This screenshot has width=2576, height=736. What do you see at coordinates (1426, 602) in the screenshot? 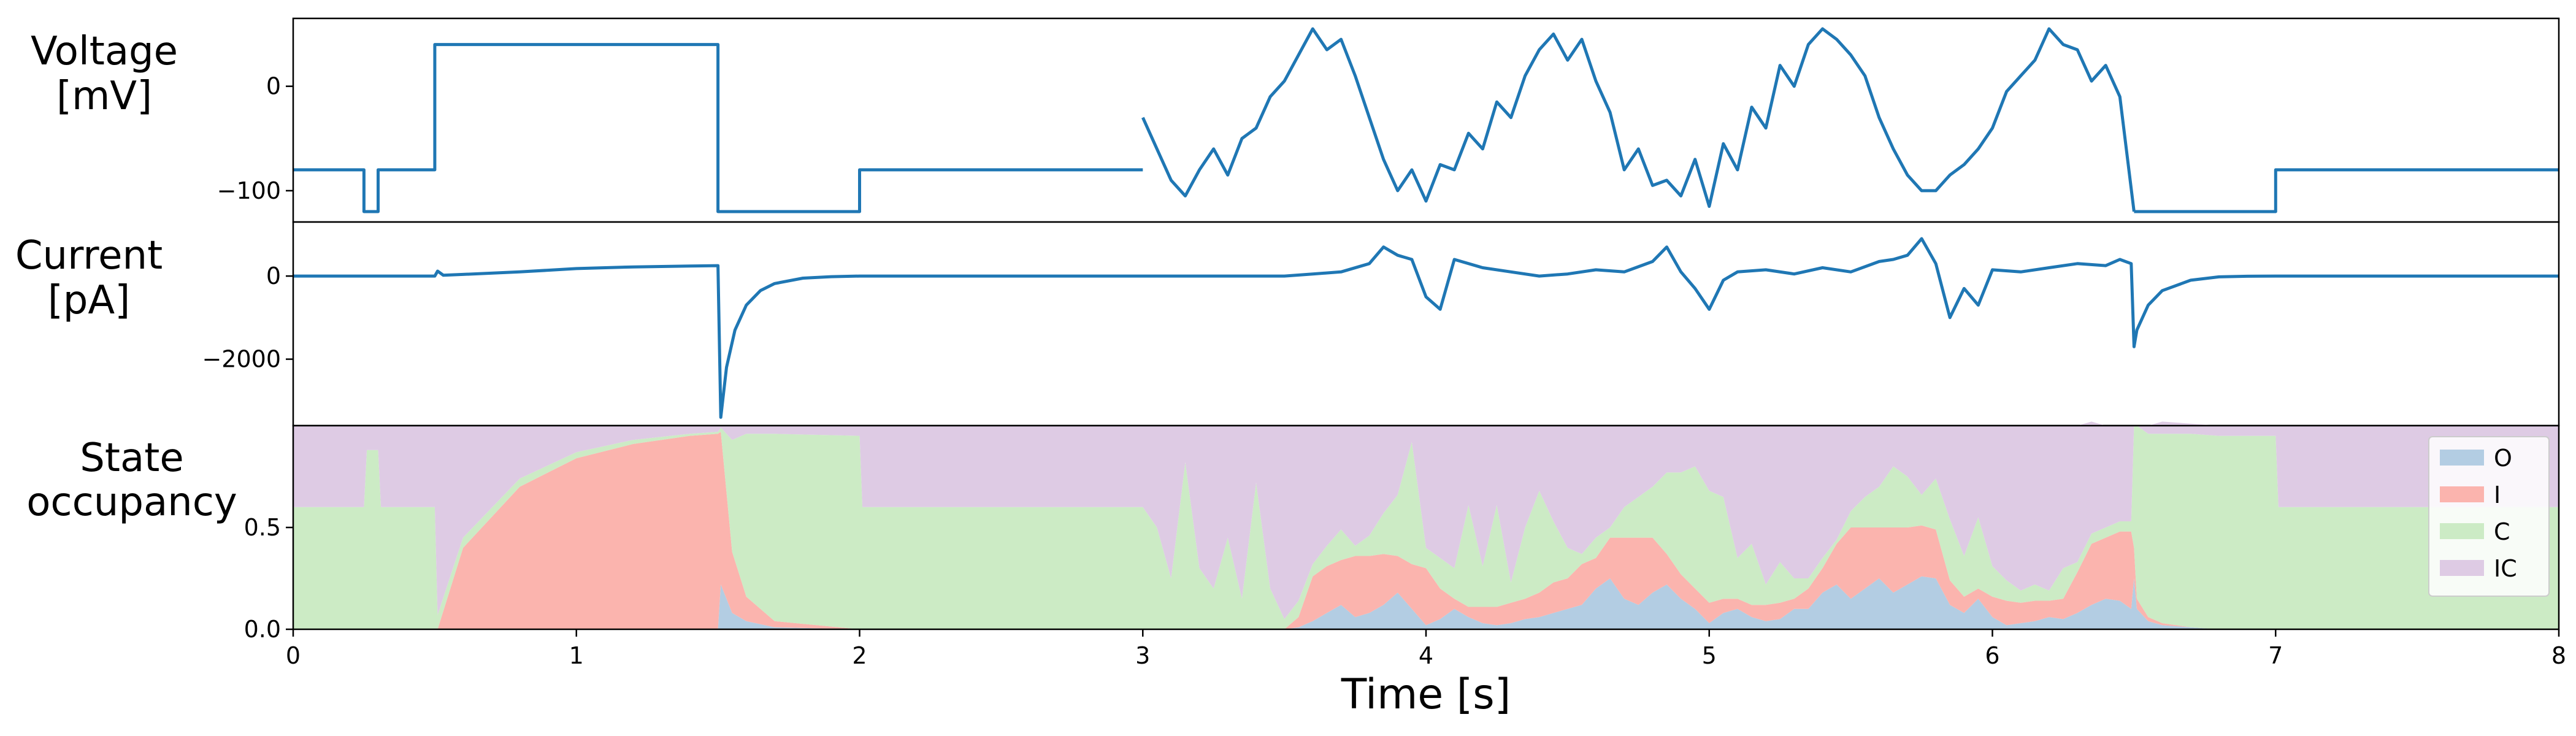
I see `area-O` at bounding box center [1426, 602].